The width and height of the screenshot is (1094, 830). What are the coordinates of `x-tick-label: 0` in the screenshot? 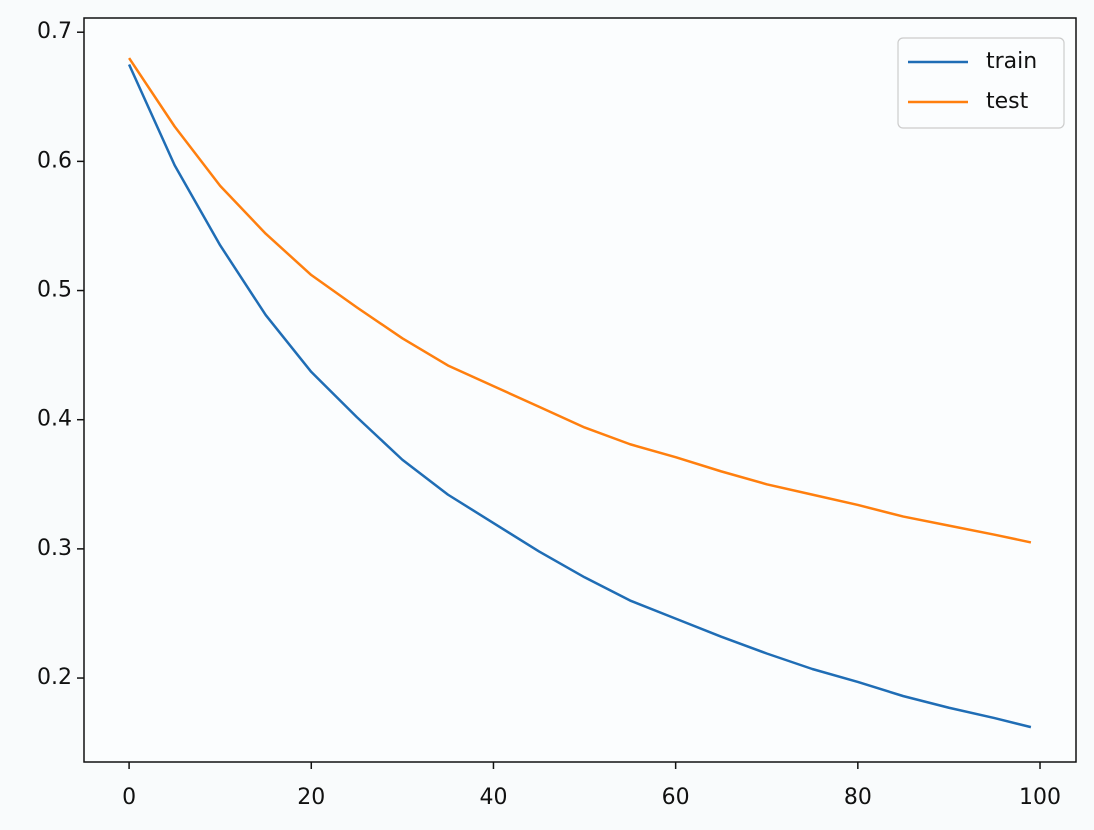 It's located at (129, 797).